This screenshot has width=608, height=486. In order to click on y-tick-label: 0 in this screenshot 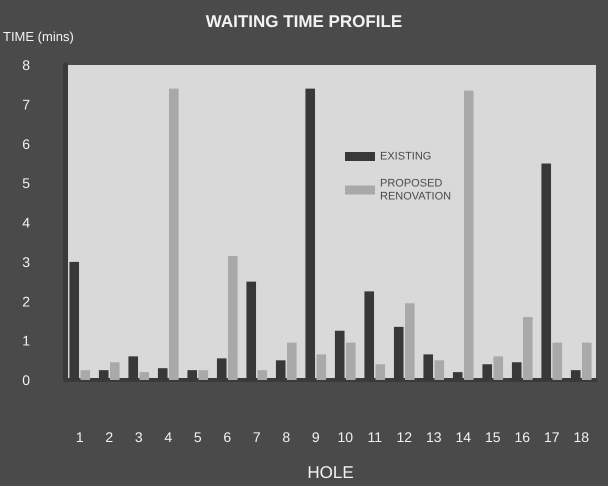, I will do `click(26, 380)`.